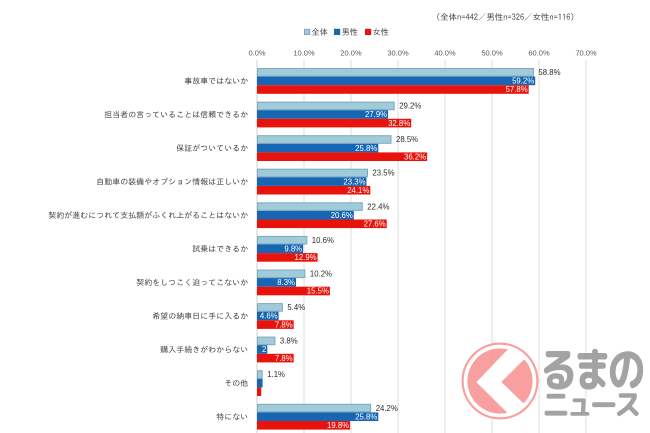 The width and height of the screenshot is (650, 433). I want to click on svg-text: 29.2%, so click(410, 106).